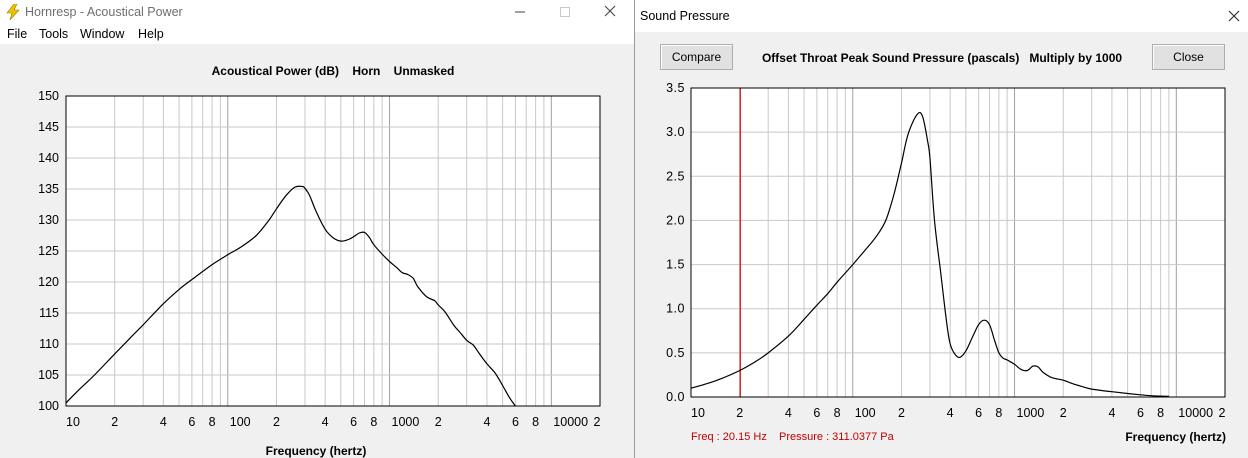 This screenshot has height=458, width=1248. I want to click on dialog-close-icon, so click(1234, 16).